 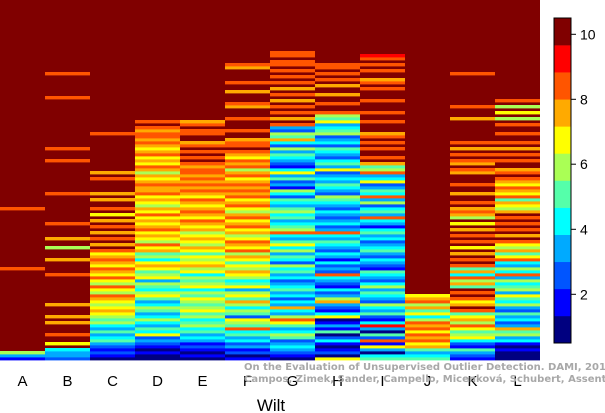 I want to click on x-tick-L: L, so click(x=517, y=381).